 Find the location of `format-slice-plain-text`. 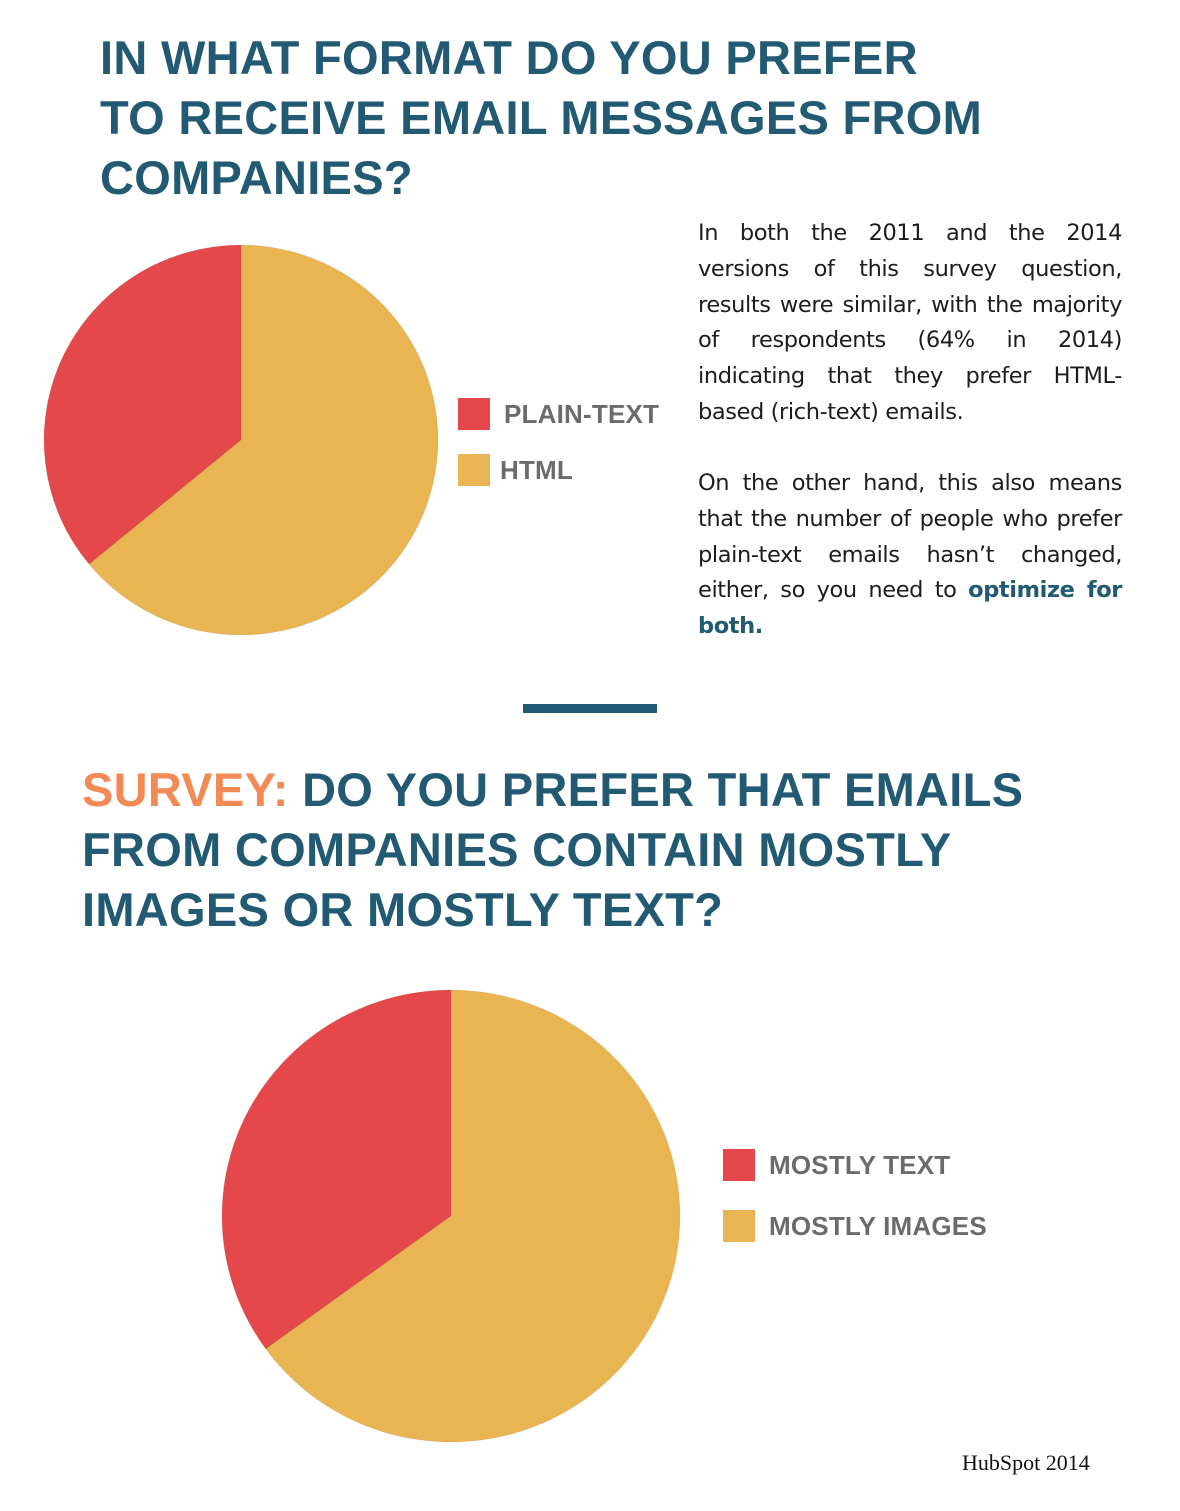

format-slice-plain-text is located at coordinates (142, 404).